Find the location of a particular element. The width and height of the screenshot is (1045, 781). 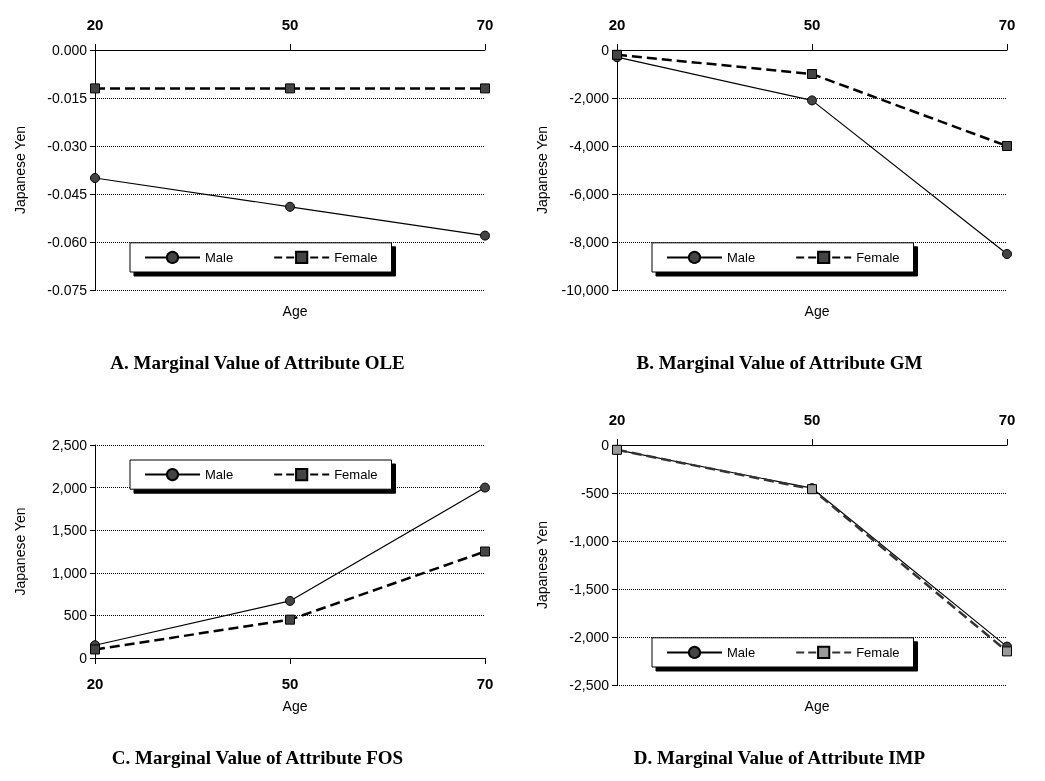

text: B. Marginal Value of Attribute GM is located at coordinates (779, 362).